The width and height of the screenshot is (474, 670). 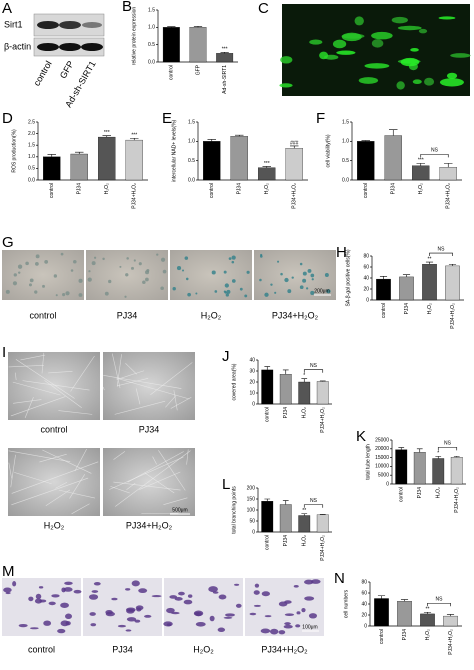 I want to click on panel-letter: F, so click(x=320, y=118).